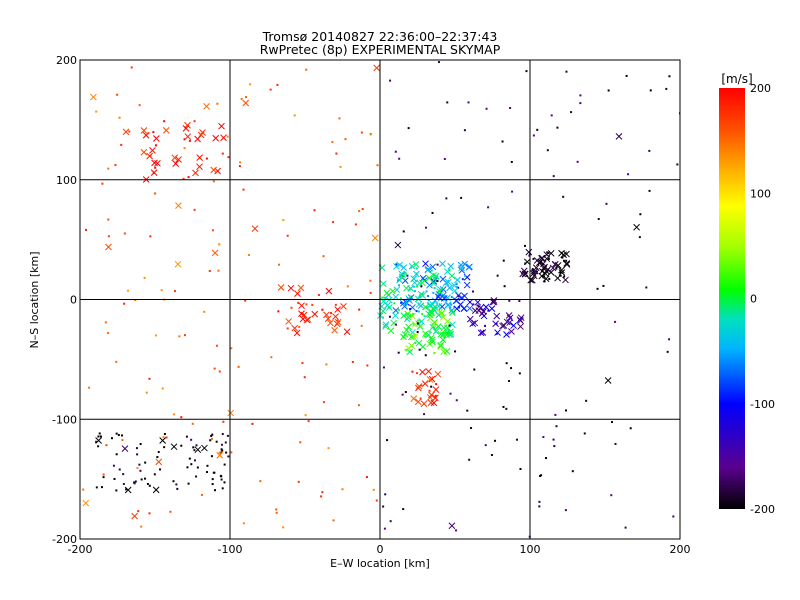  I want to click on colorbar-tick-label: -100, so click(762, 404).